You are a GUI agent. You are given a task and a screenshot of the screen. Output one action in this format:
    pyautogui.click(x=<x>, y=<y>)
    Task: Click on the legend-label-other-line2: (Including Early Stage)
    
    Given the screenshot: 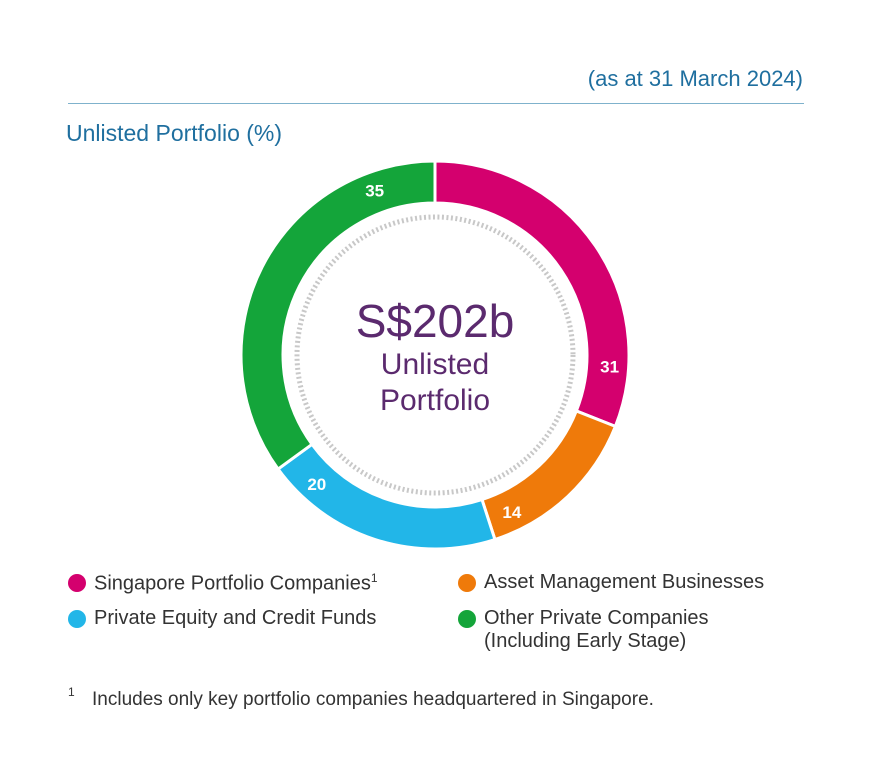 What is the action you would take?
    pyautogui.click(x=585, y=641)
    